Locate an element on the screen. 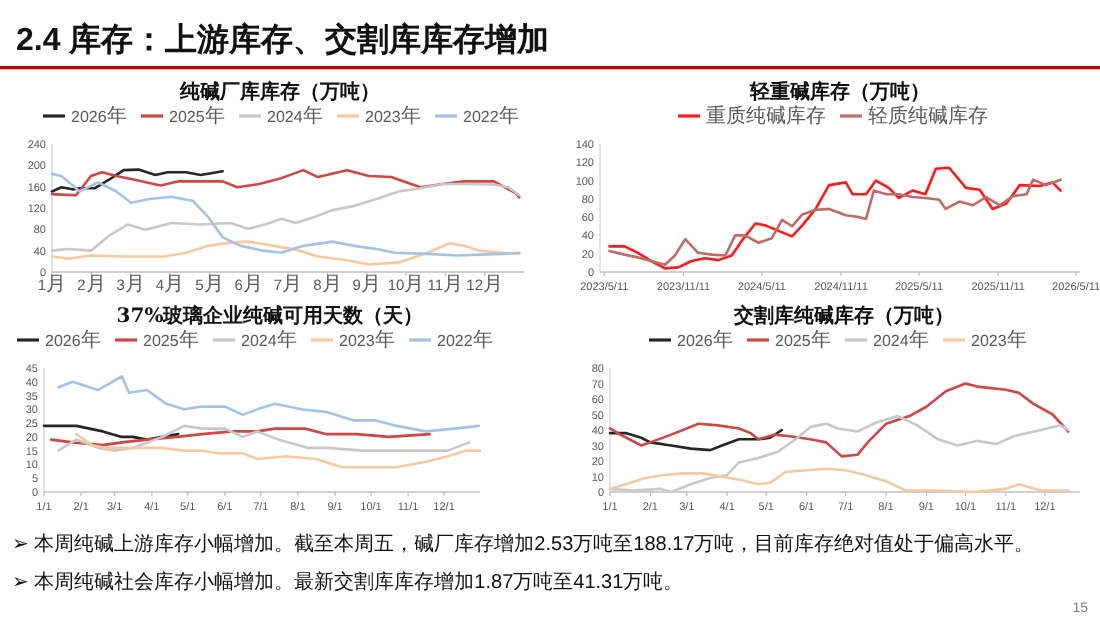 The width and height of the screenshot is (1100, 620). text: ➢ 本周纯碱上游库存小幅增加。截至本周五，碱厂库存增加2.53万吨至188.17万吨，目前库存绝对值处于偏高水平。 is located at coordinates (523, 544).